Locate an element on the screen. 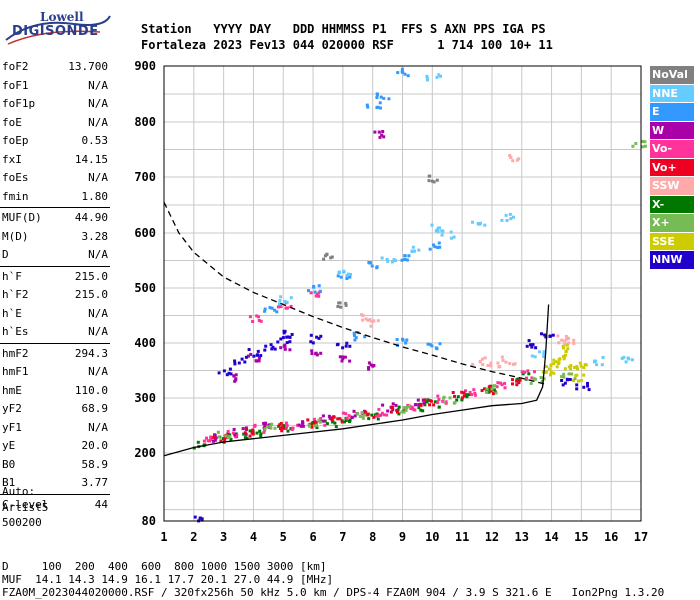 This screenshot has height=600, width=700. logo-text-lowell: Lowell is located at coordinates (62, 17).